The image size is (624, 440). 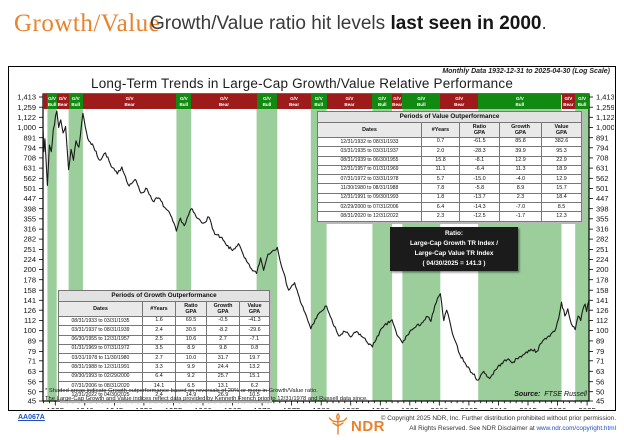 What do you see at coordinates (602, 137) in the screenshot?
I see `y-axis-tick-label: 891` at bounding box center [602, 137].